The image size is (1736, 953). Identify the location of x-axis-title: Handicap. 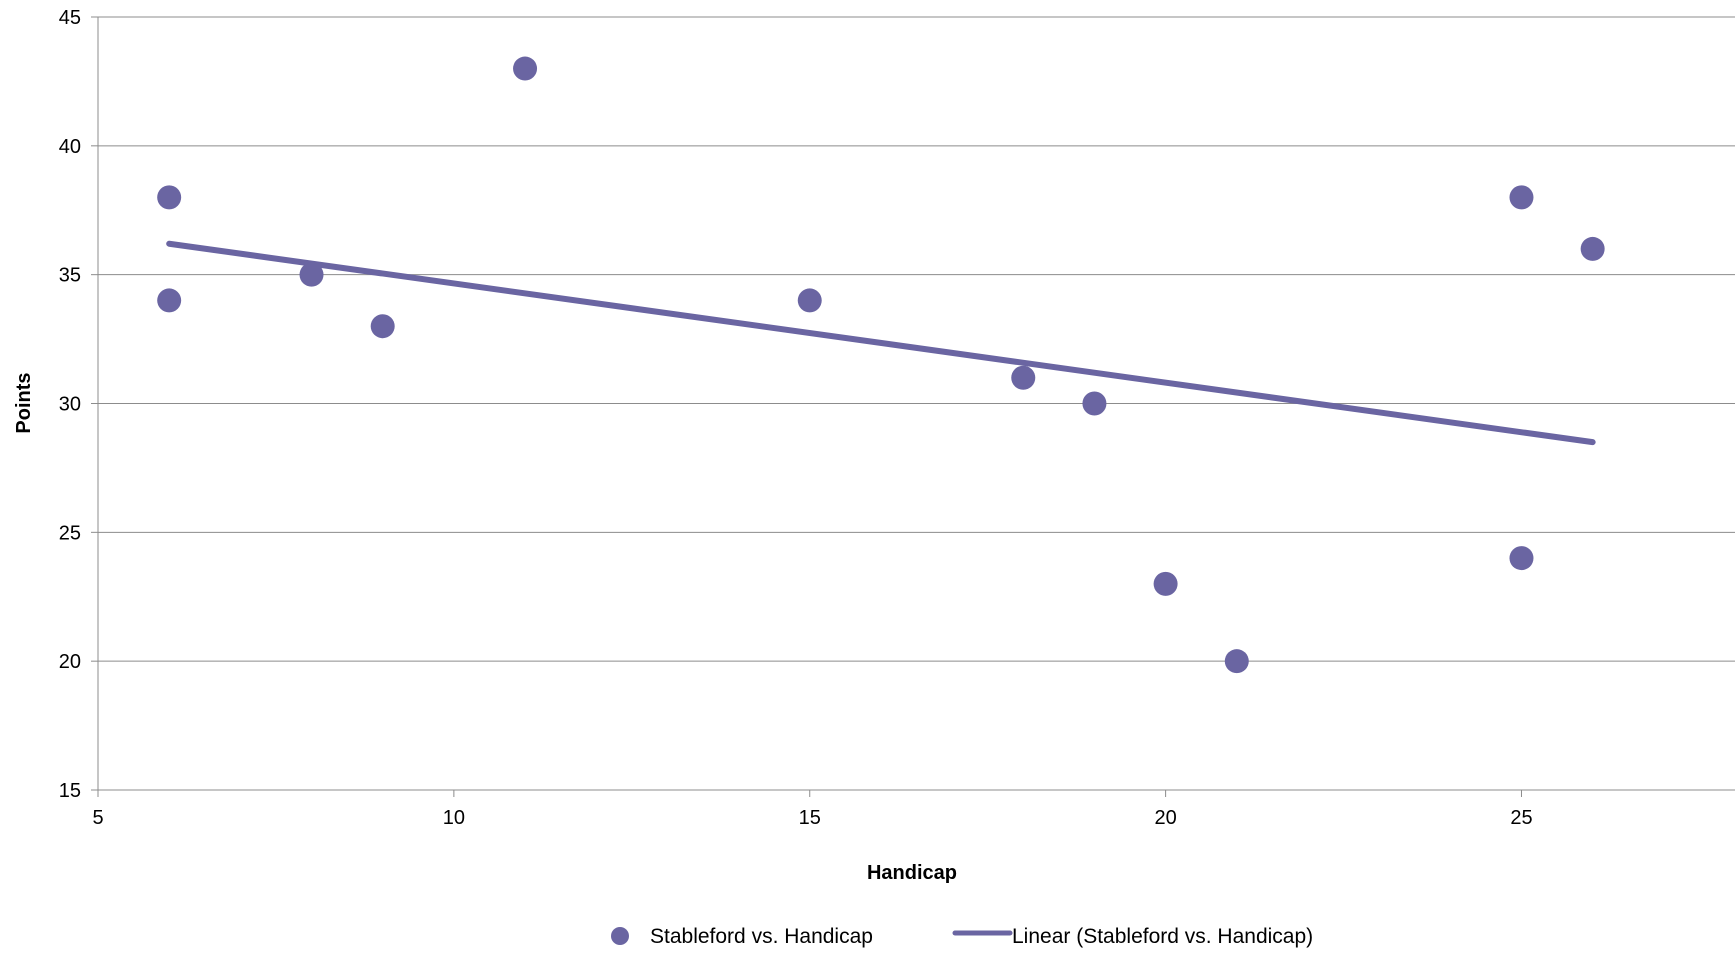
(912, 873).